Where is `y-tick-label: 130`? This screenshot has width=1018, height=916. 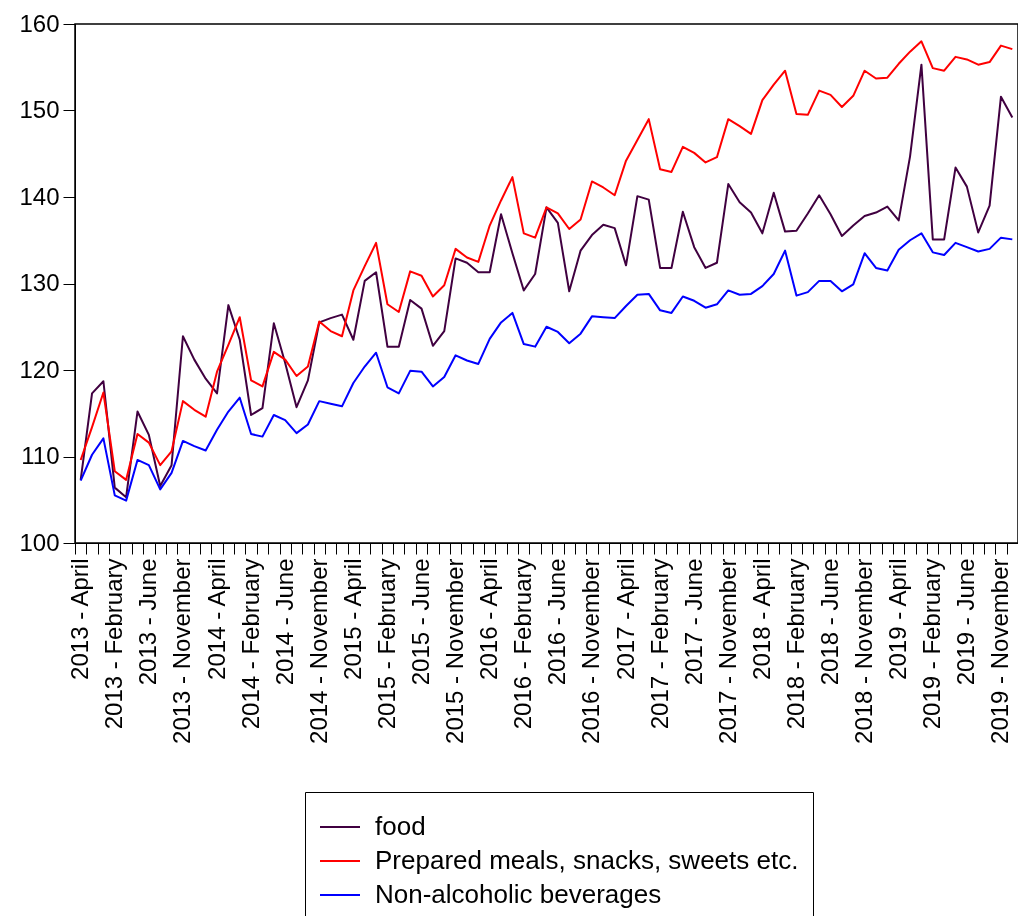 y-tick-label: 130 is located at coordinates (39, 282).